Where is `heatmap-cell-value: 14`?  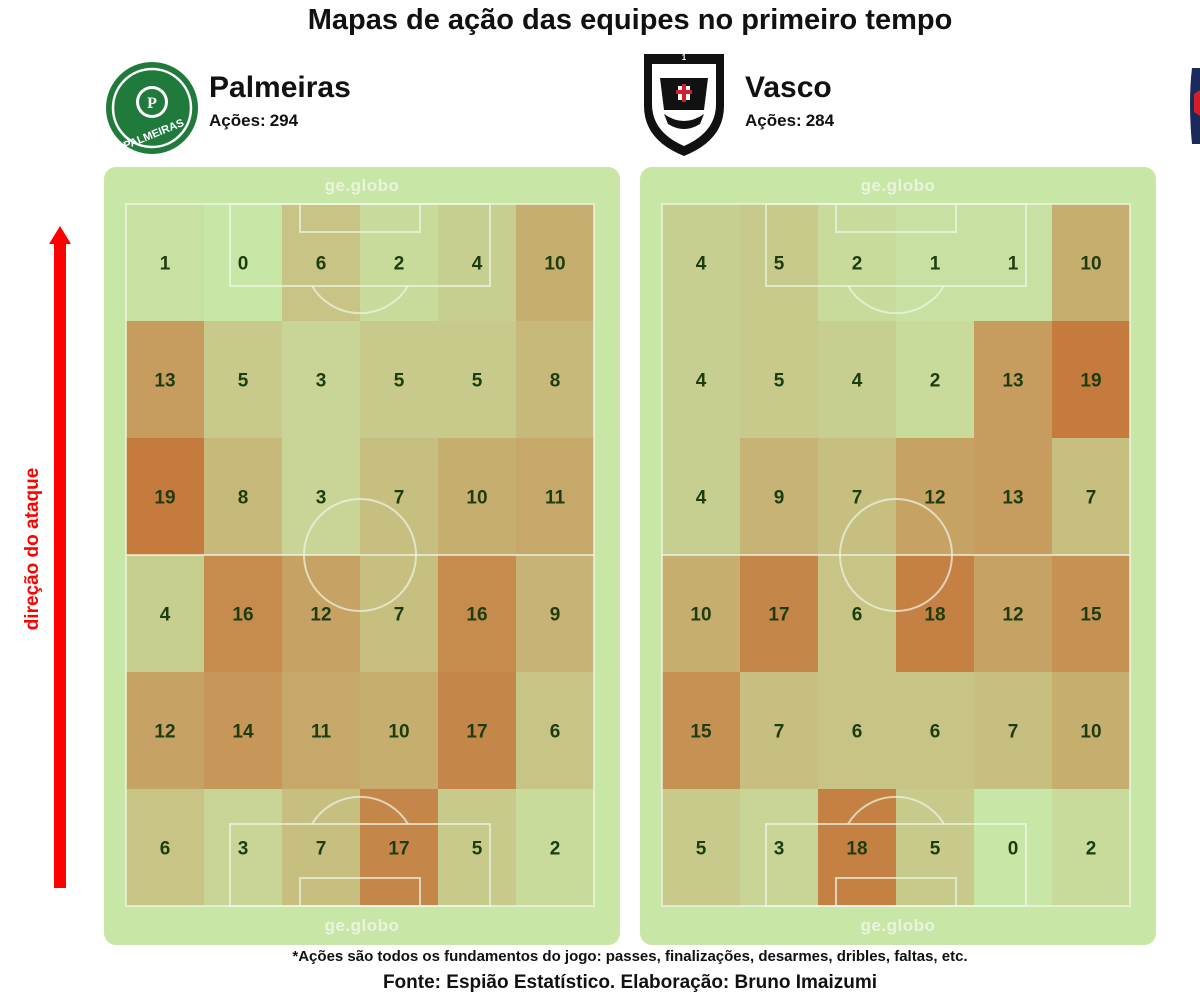
heatmap-cell-value: 14 is located at coordinates (243, 732).